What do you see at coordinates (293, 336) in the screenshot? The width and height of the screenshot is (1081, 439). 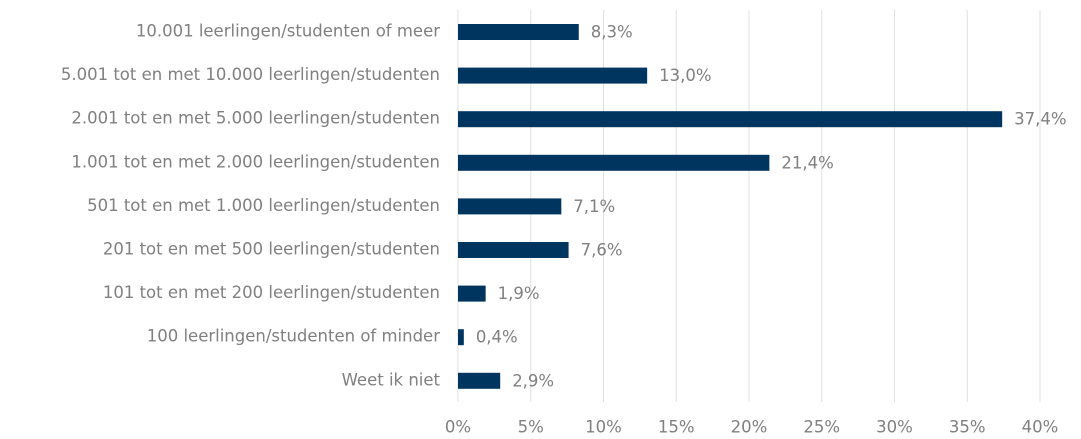 I see `category-label: 100 leerlingen/studenten of minder` at bounding box center [293, 336].